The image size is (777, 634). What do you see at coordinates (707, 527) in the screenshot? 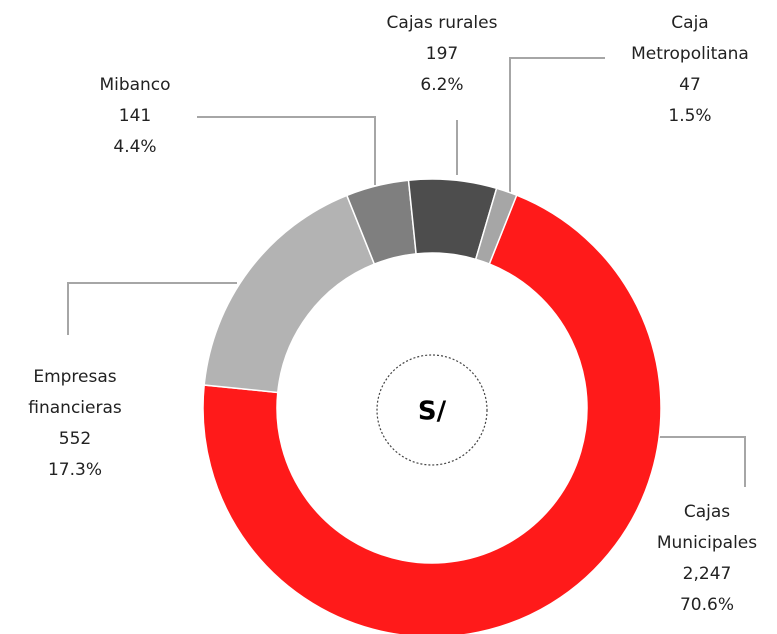
I see `category-label: Cajas Municipales` at bounding box center [707, 527].